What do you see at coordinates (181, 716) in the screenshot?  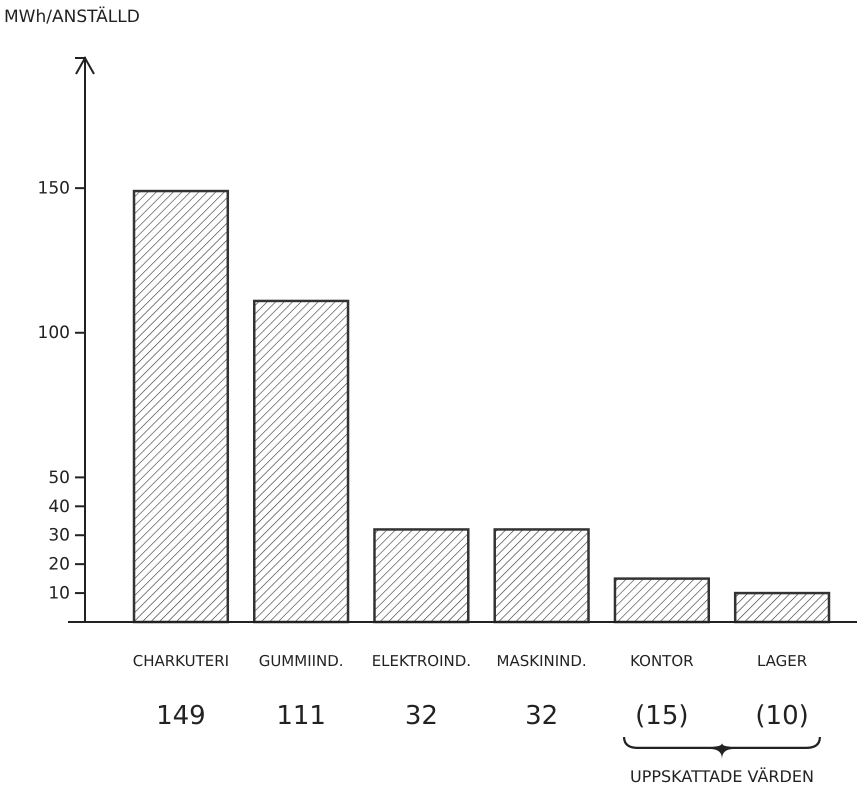 I see `data-label: 149` at bounding box center [181, 716].